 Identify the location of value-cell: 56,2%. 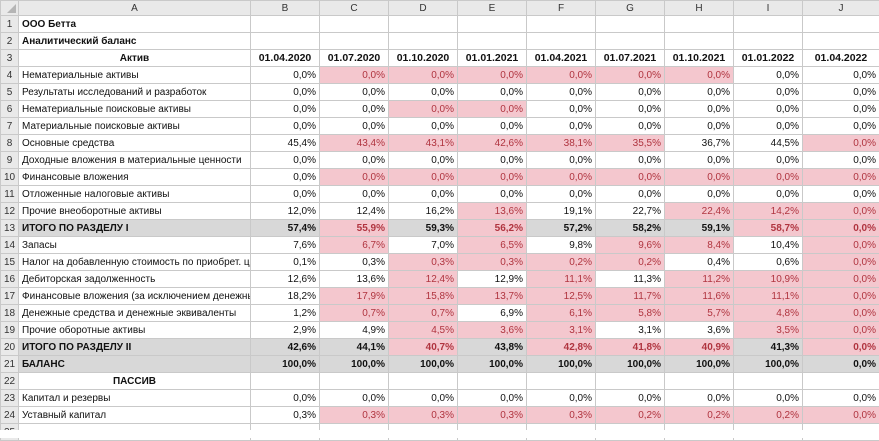
(492, 228).